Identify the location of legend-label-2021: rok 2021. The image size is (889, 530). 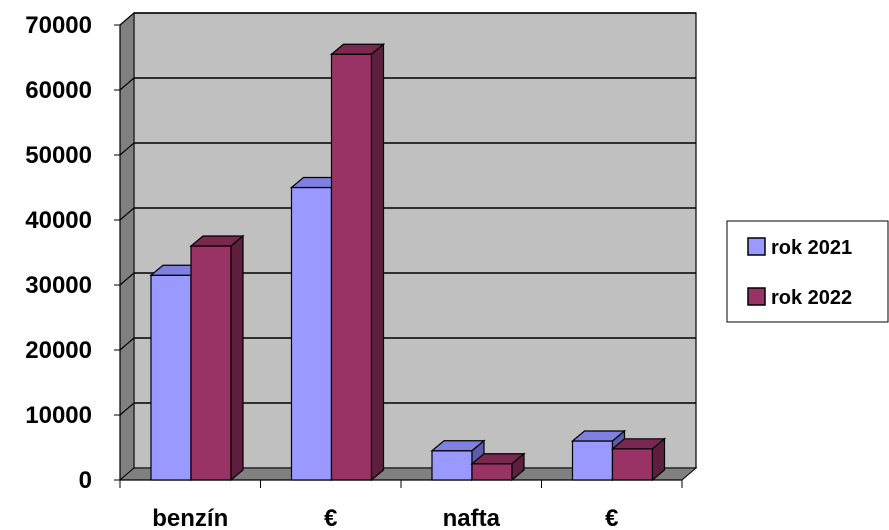
(811, 248).